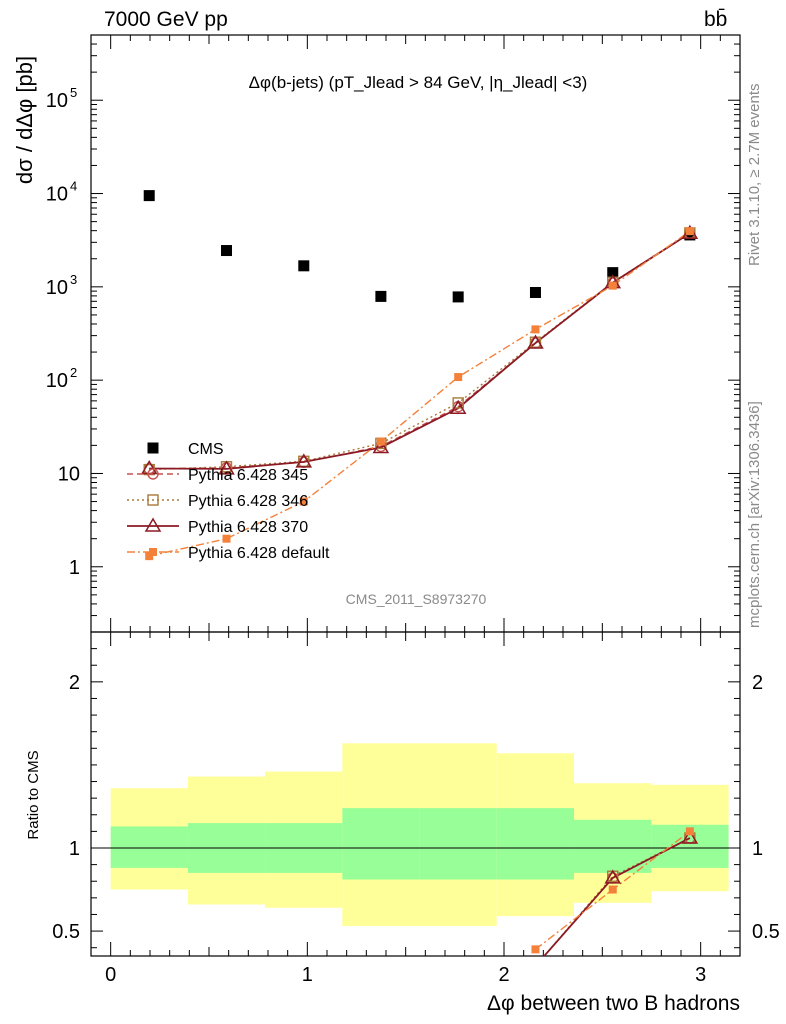 The height and width of the screenshot is (1024, 786). What do you see at coordinates (613, 1003) in the screenshot?
I see `x-axis-title: Δφ between two B hadrons` at bounding box center [613, 1003].